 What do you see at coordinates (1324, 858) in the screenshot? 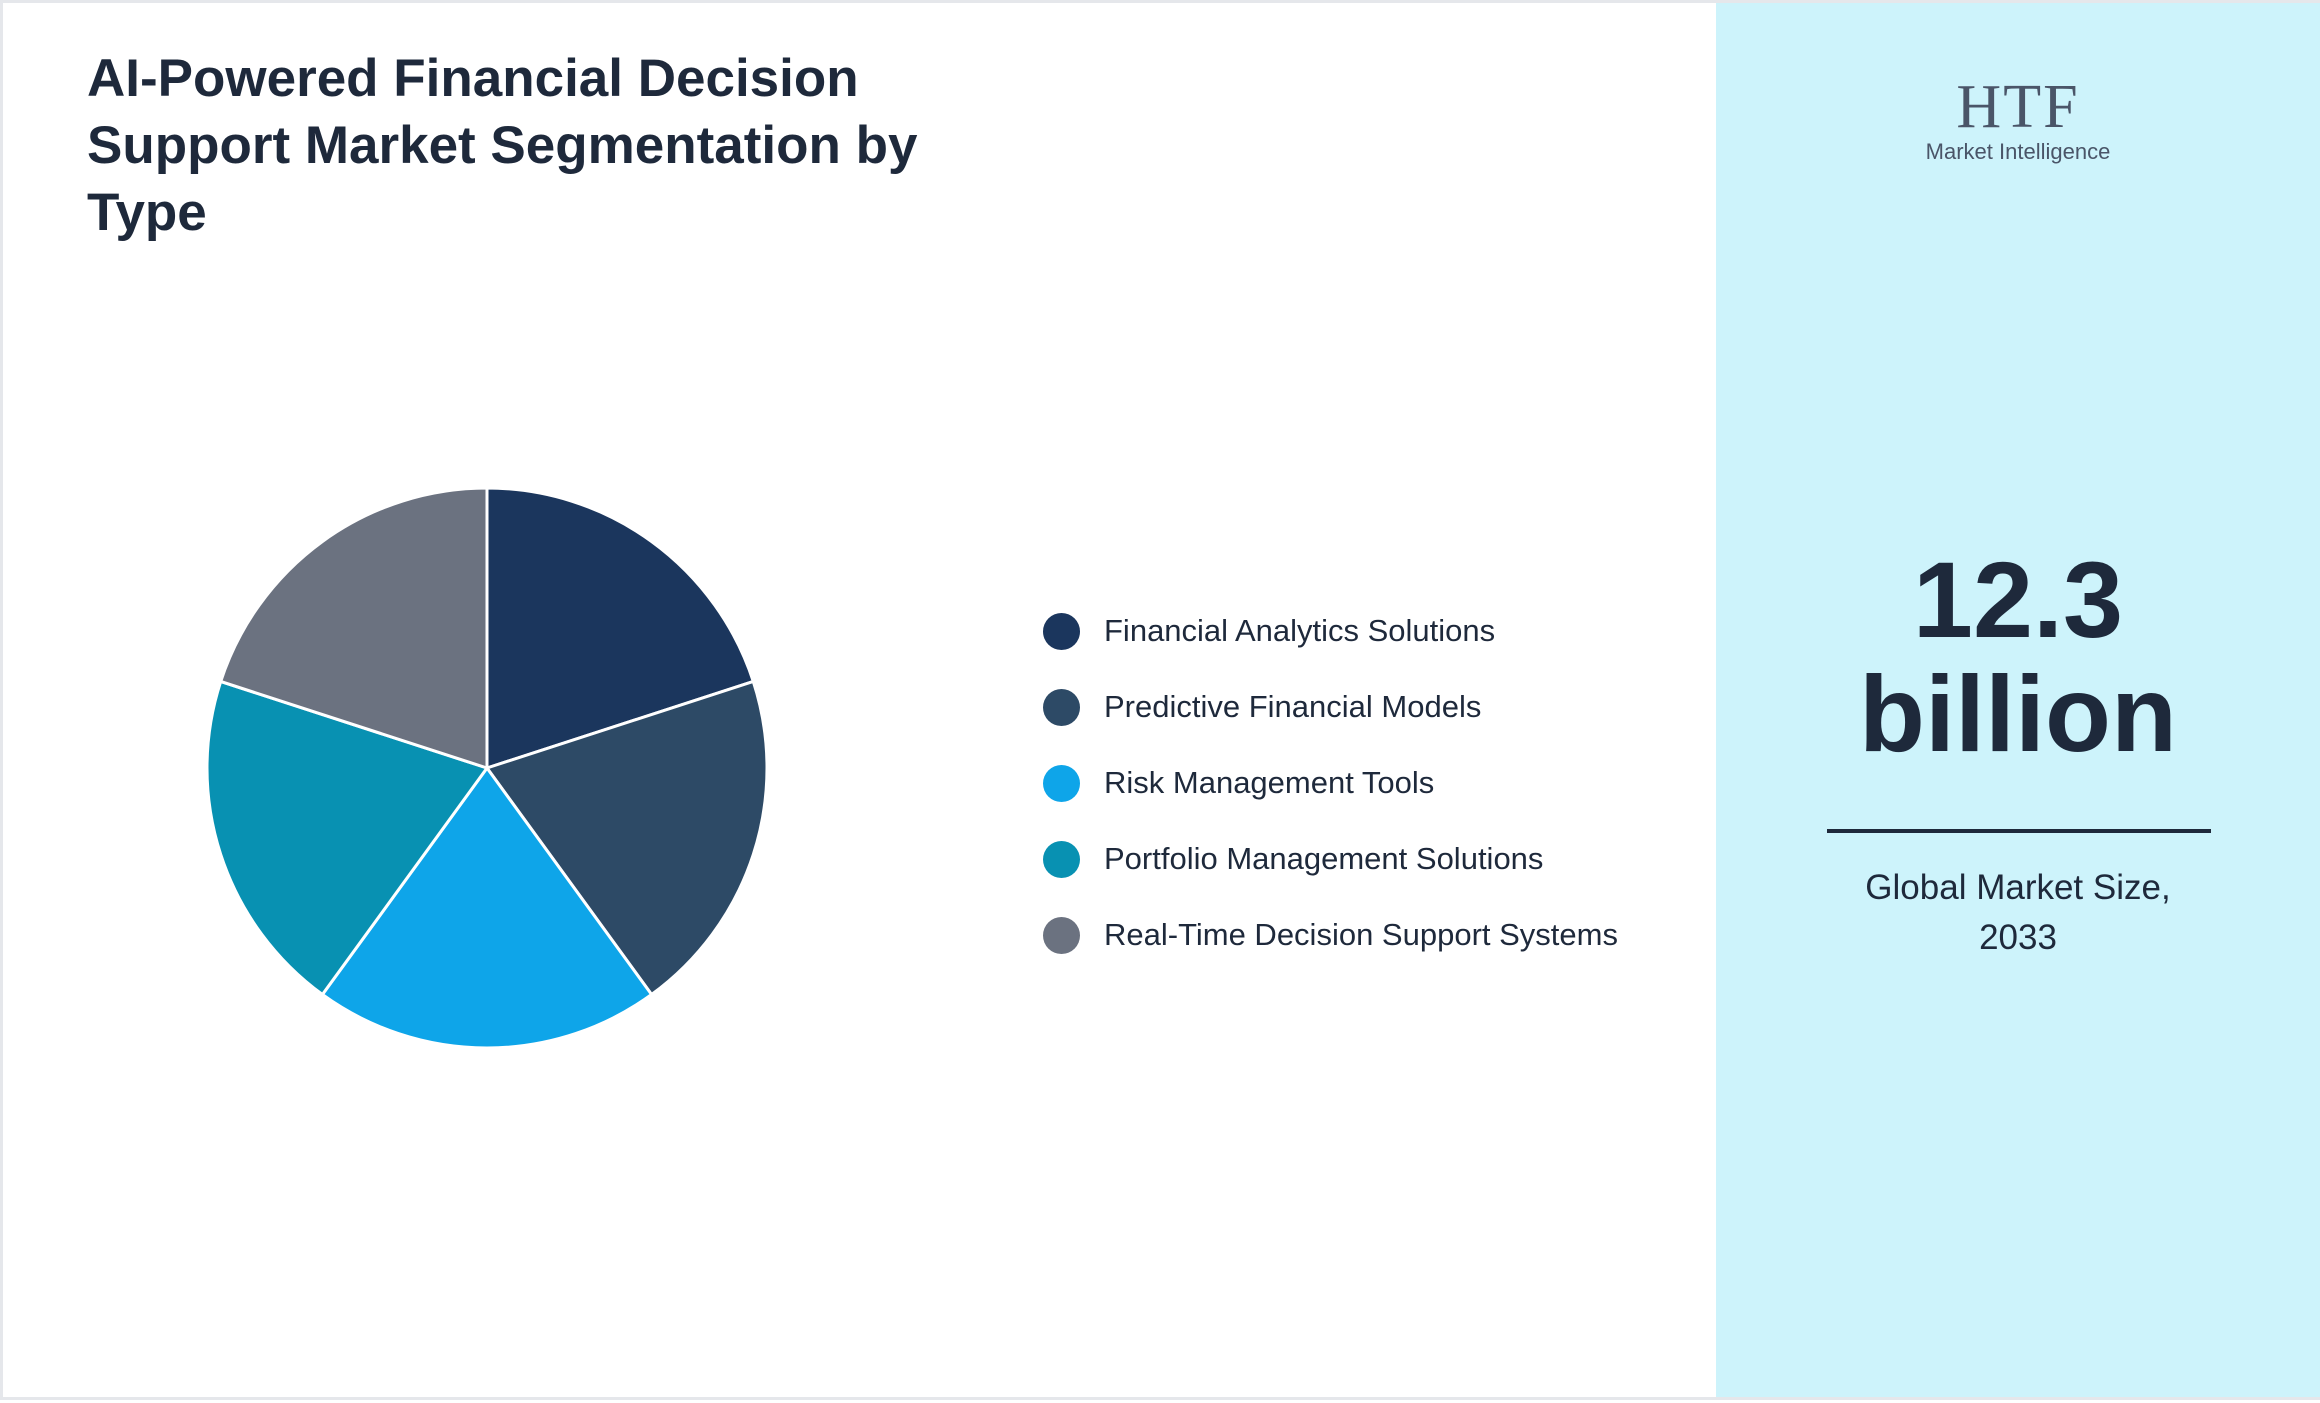
I see `legend-label: Portfolio Management Solutions` at bounding box center [1324, 858].